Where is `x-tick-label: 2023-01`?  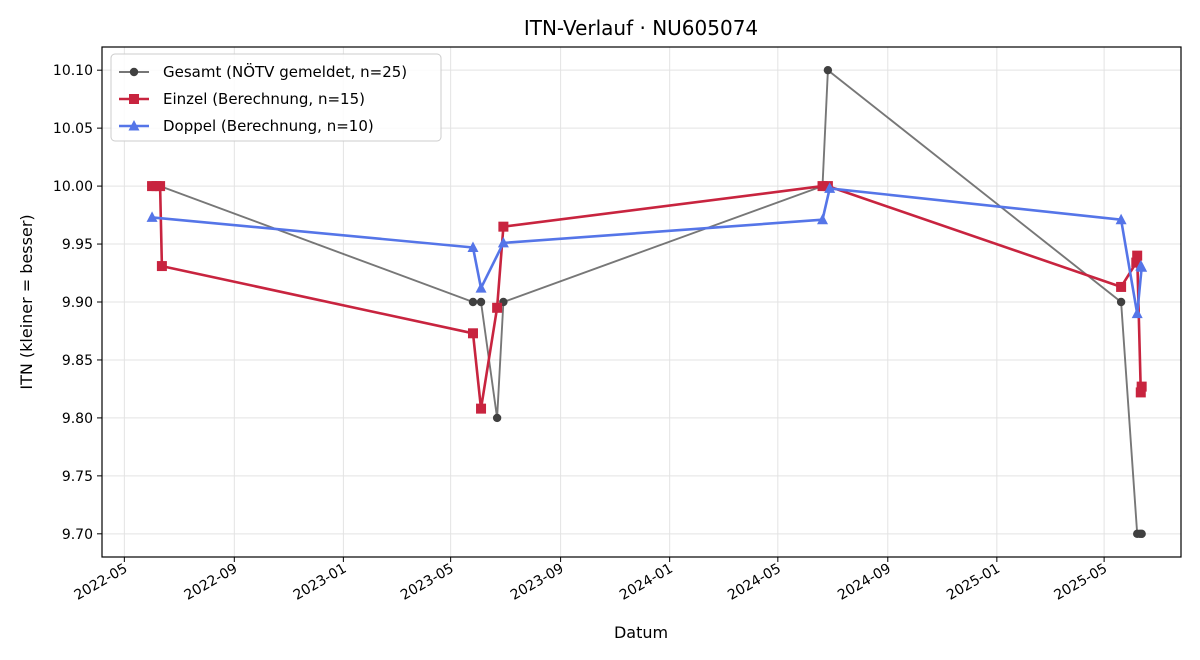
x-tick-label: 2023-01 is located at coordinates (320, 582).